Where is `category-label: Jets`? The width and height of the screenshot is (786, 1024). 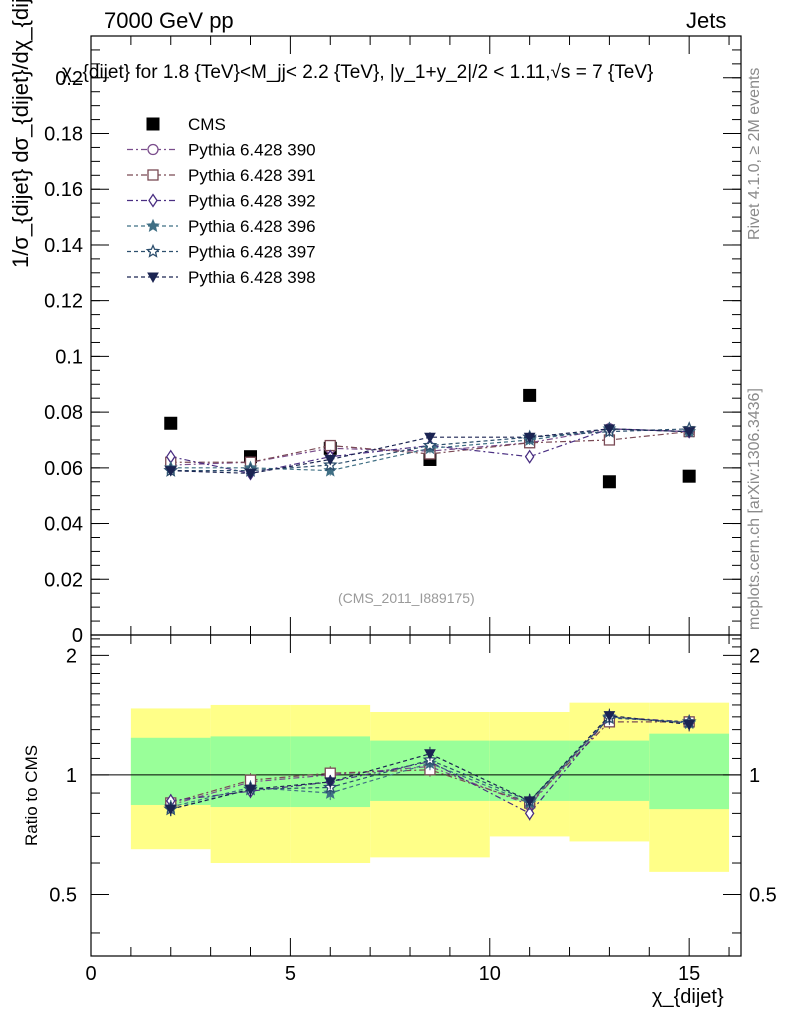
category-label: Jets is located at coordinates (706, 20).